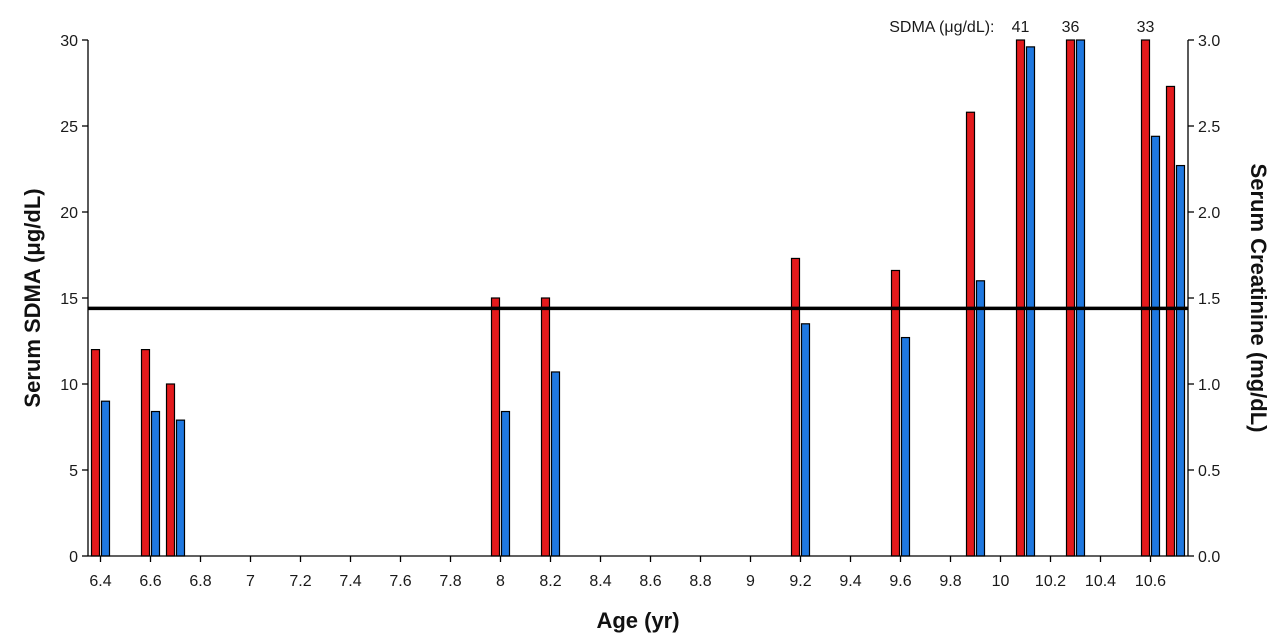  What do you see at coordinates (400, 581) in the screenshot?
I see `x-tick-label: 7.6` at bounding box center [400, 581].